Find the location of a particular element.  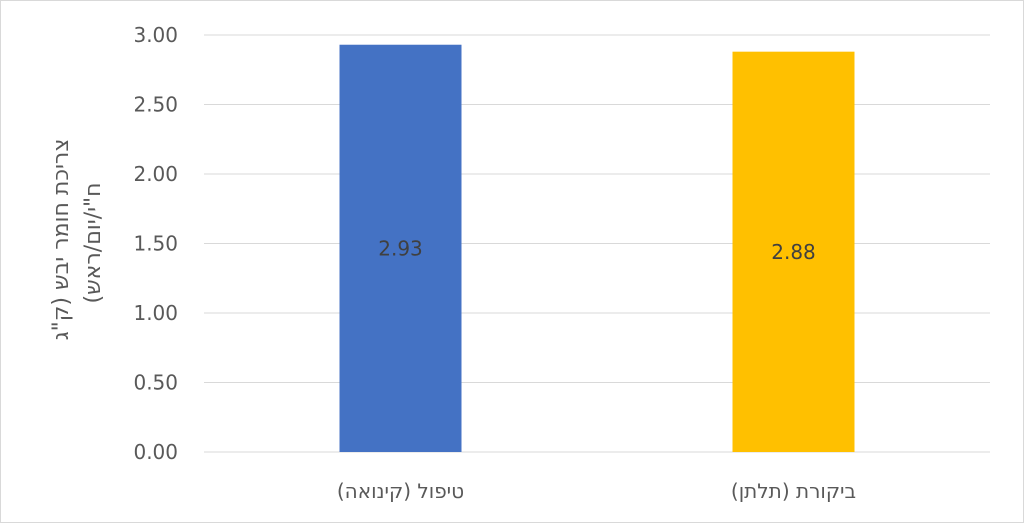

y-tick-label: 2.00 is located at coordinates (155, 174).